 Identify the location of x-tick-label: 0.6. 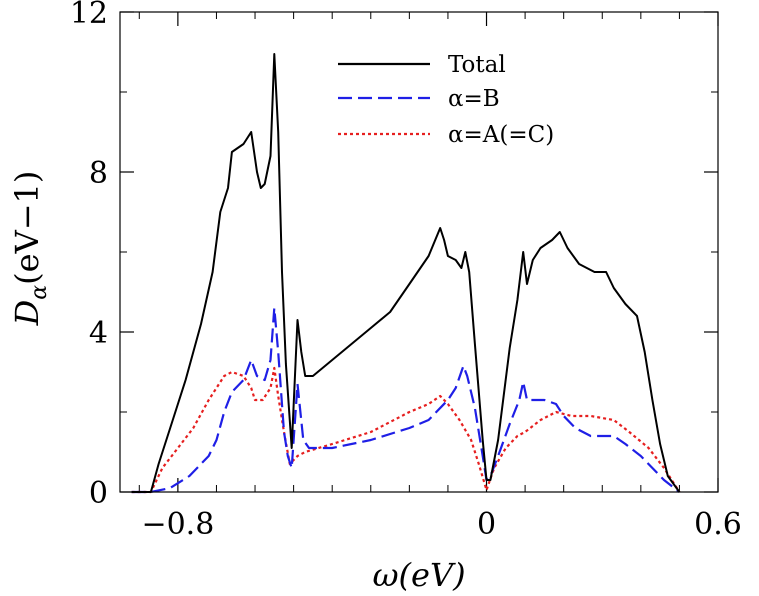
(718, 524).